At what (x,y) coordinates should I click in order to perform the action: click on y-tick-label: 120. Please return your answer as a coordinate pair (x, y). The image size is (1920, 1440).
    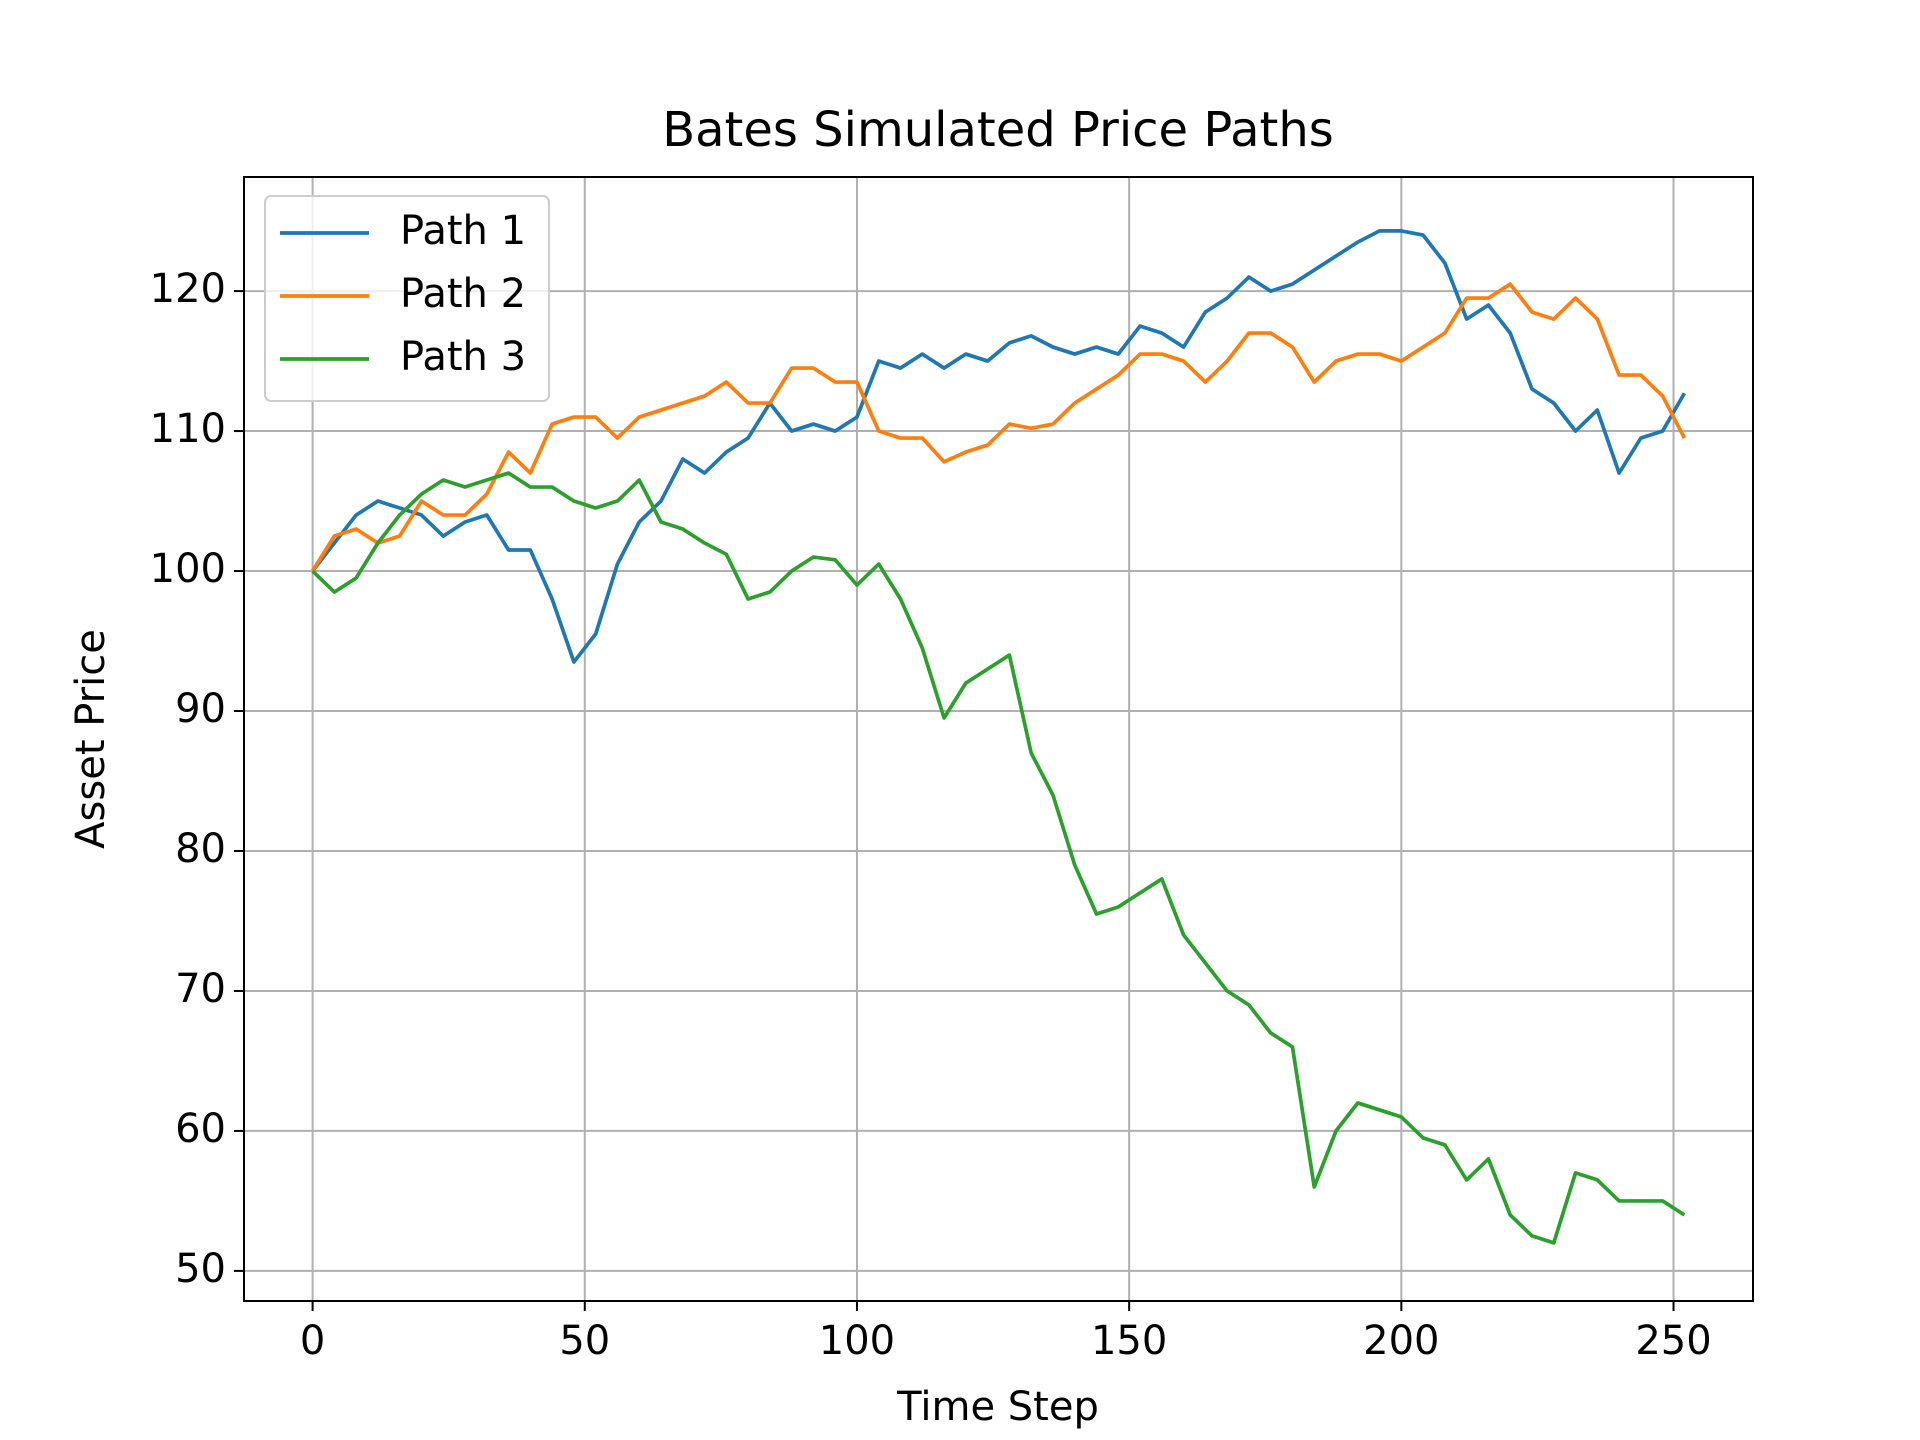
    Looking at the image, I should click on (188, 289).